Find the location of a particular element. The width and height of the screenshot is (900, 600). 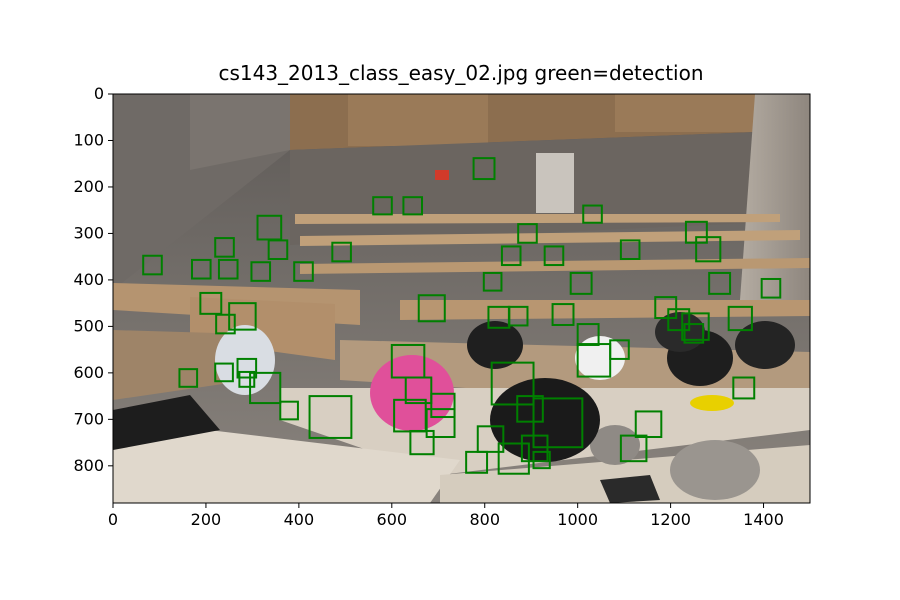

x-tick-label: 600 is located at coordinates (392, 519).